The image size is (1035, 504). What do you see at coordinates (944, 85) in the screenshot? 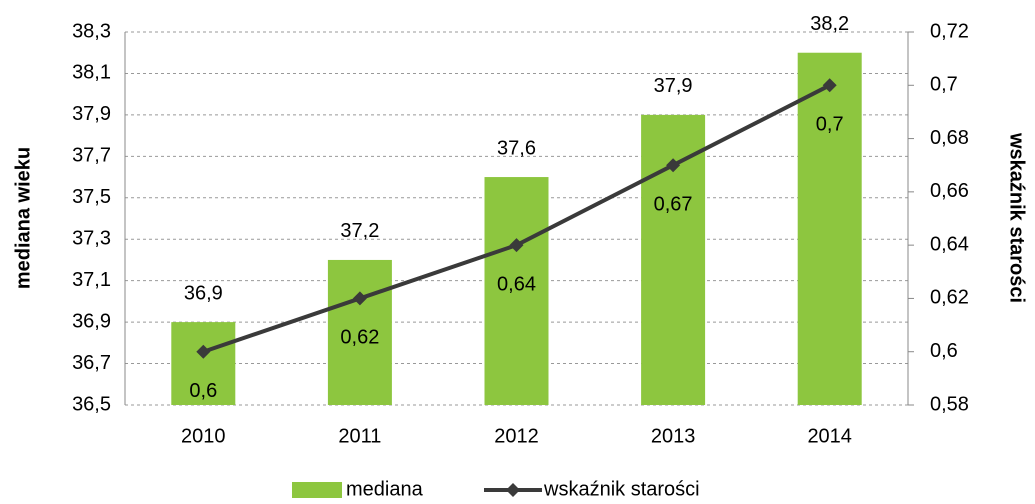
I see `y2-tick-label: 0,7` at bounding box center [944, 85].